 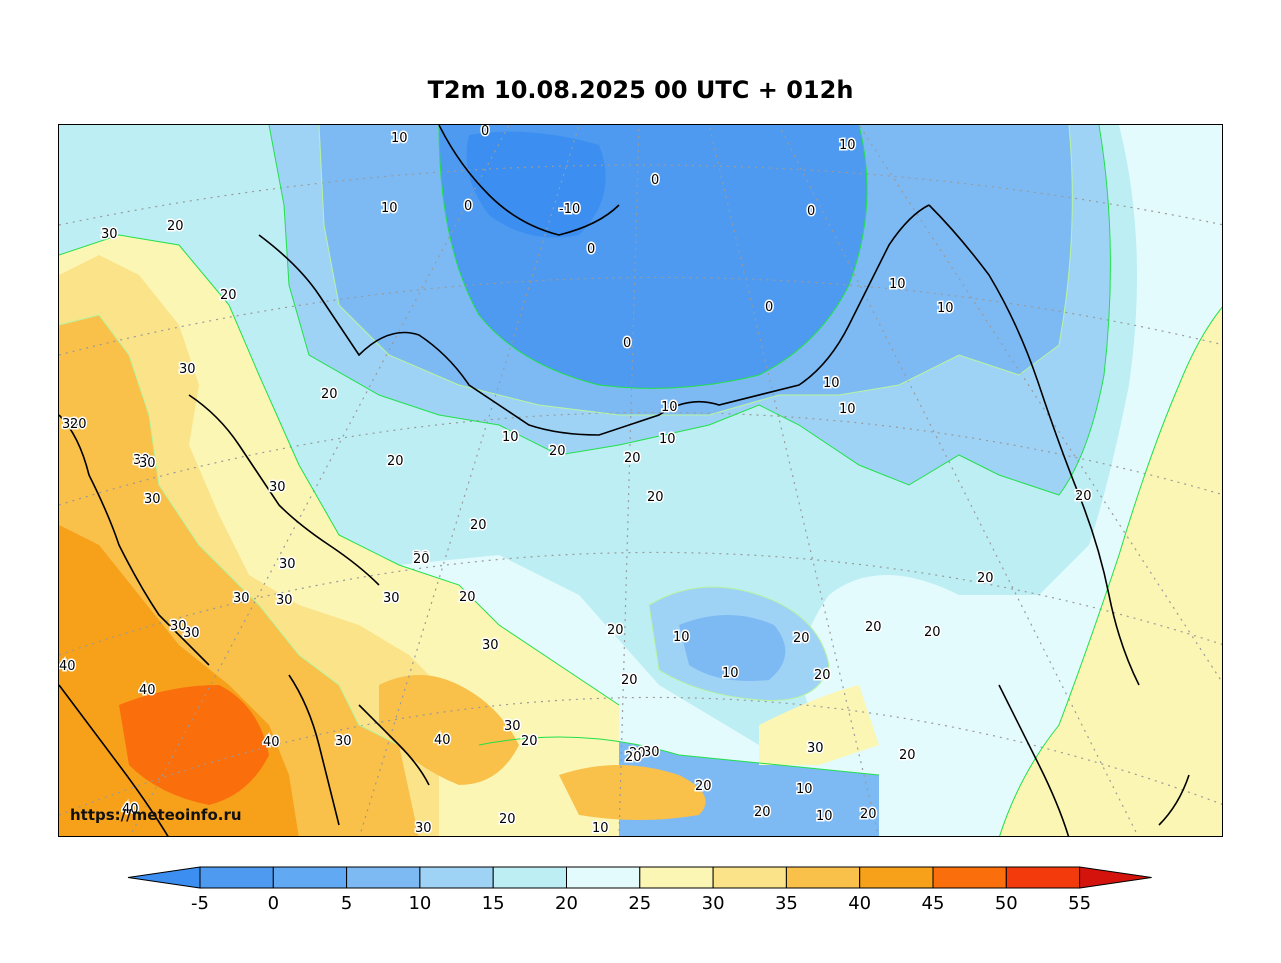 What do you see at coordinates (632, 792) in the screenshot?
I see `field-band-35-40-south` at bounding box center [632, 792].